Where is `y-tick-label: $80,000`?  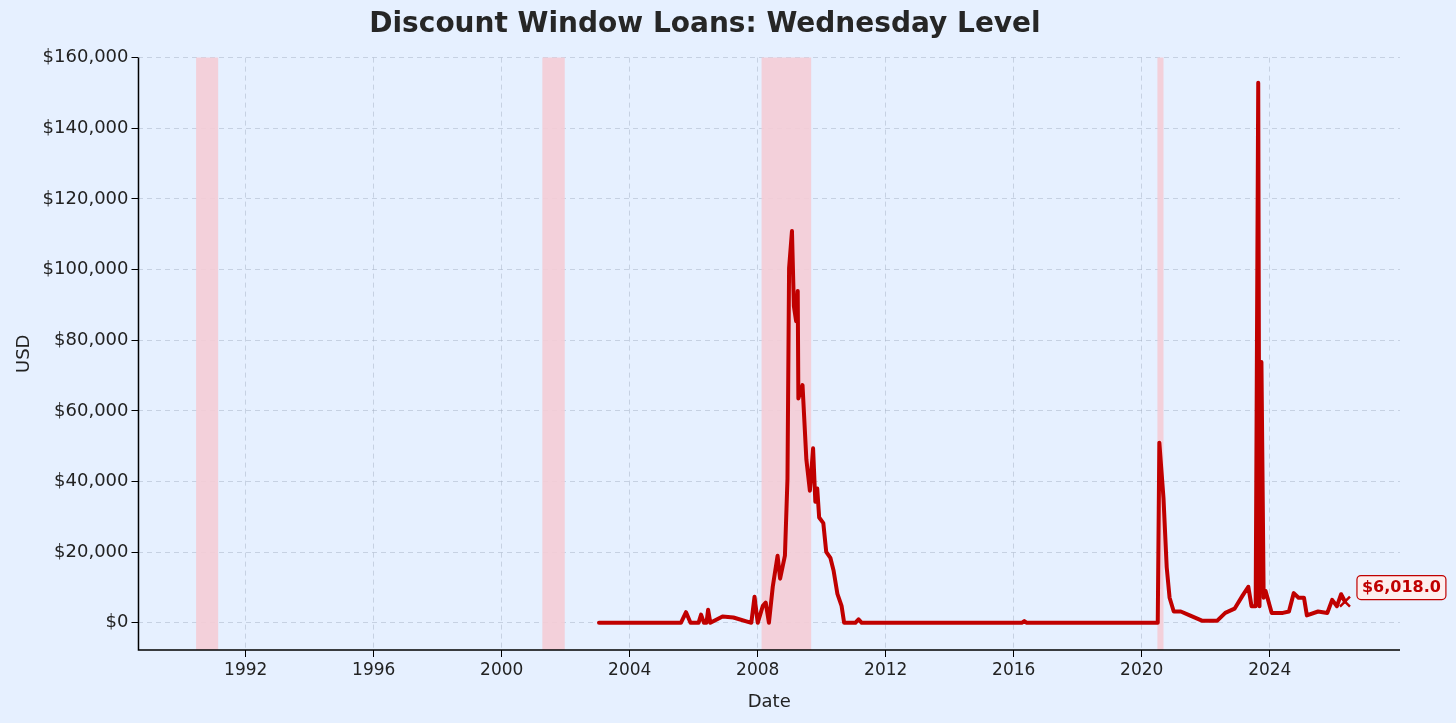 y-tick-label: $80,000 is located at coordinates (91, 338).